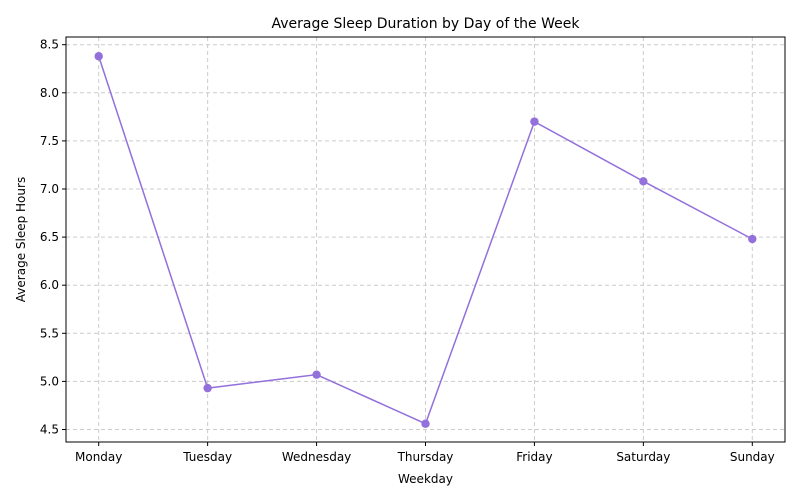 This screenshot has height=500, width=800. I want to click on y-tick-label: 5.0, so click(49, 381).